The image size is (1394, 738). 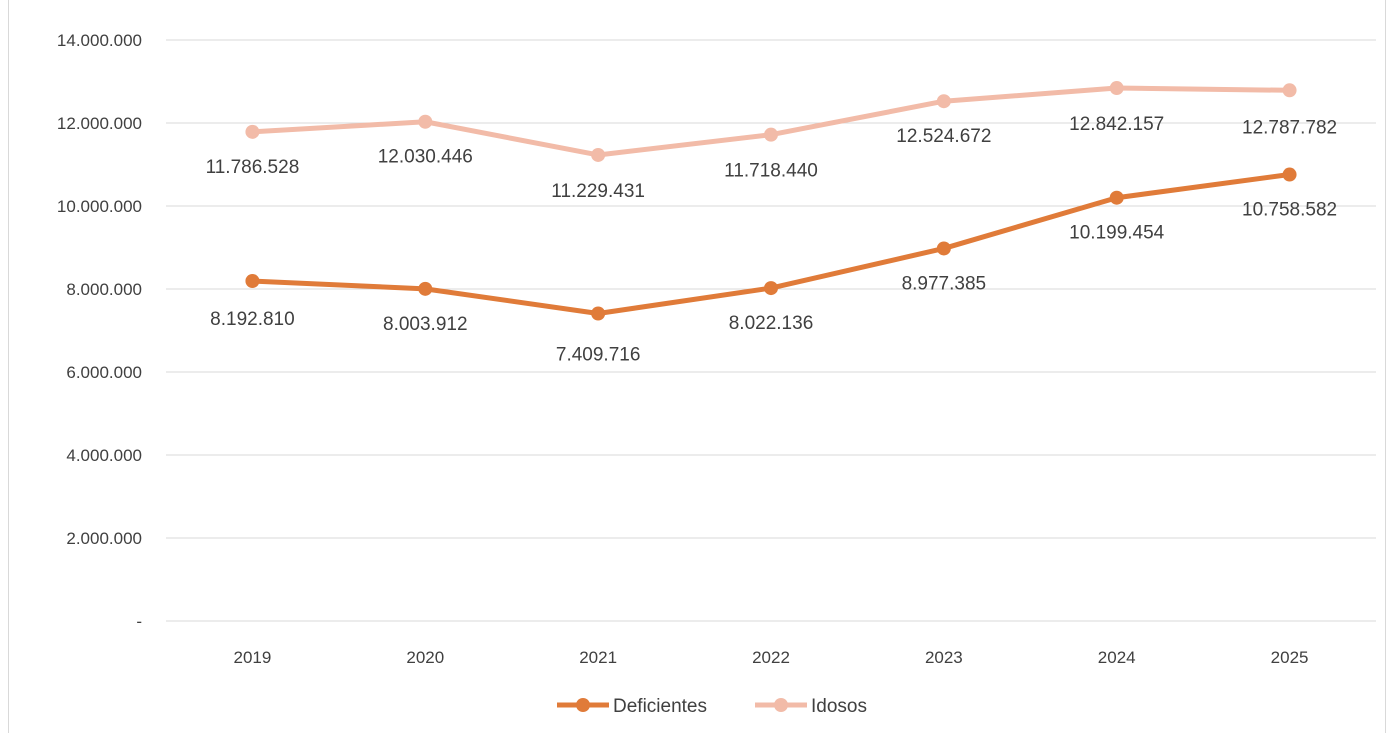 What do you see at coordinates (104, 538) in the screenshot?
I see `y-tick-label: 2.000.000` at bounding box center [104, 538].